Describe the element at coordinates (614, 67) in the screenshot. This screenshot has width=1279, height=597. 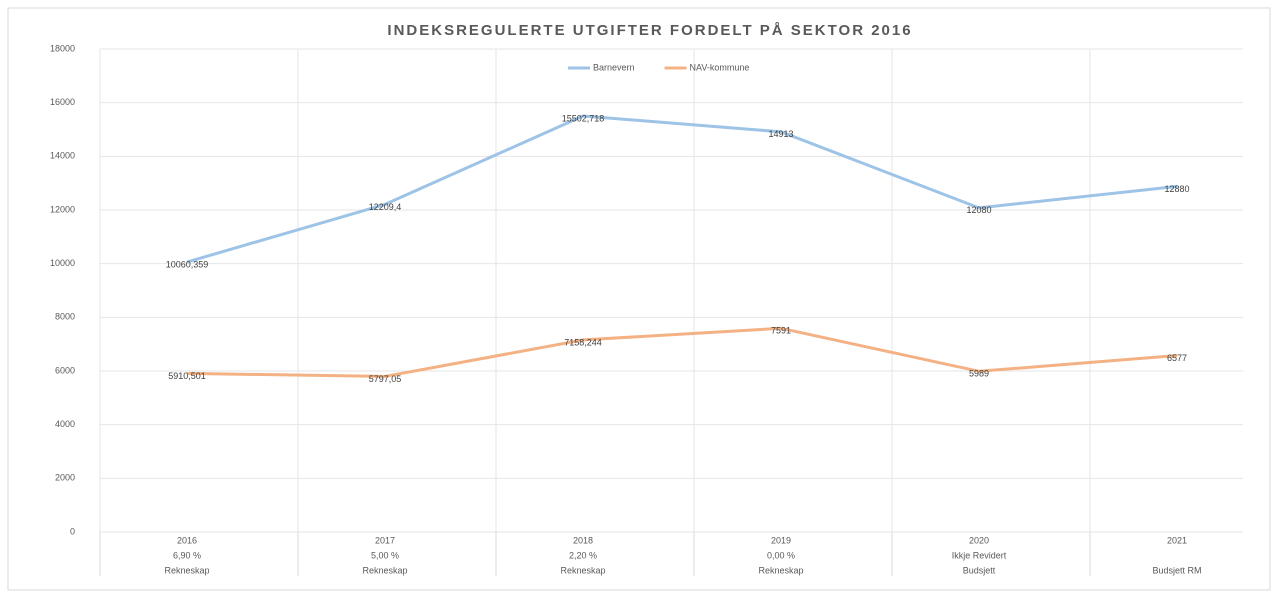
I see `legend-label: Barnevern` at that location.